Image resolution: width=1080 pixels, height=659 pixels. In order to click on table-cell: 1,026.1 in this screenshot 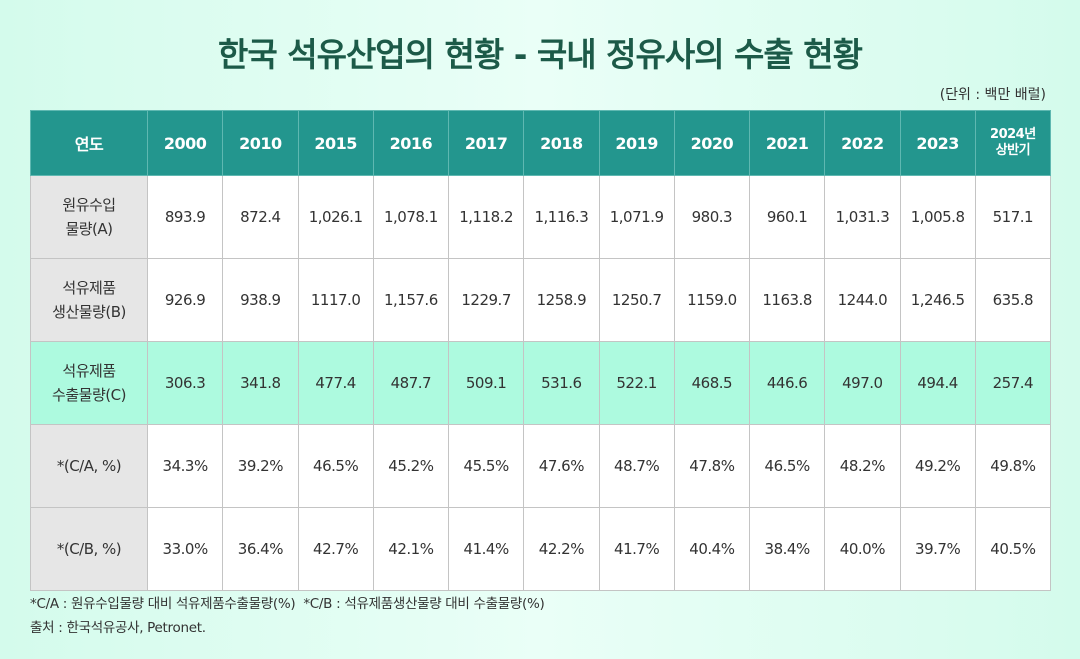, I will do `click(335, 217)`.